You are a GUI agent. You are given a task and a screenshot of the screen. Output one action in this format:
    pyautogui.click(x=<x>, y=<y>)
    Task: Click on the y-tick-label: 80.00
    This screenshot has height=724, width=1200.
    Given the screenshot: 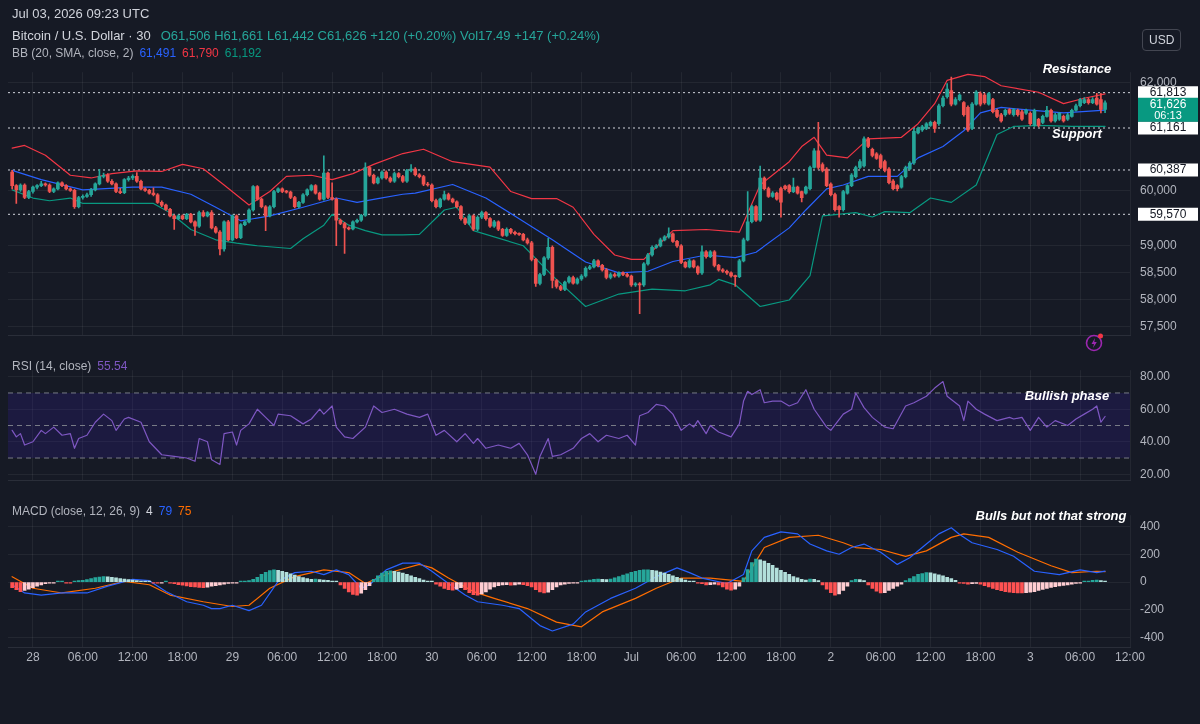 What is the action you would take?
    pyautogui.click(x=1155, y=376)
    